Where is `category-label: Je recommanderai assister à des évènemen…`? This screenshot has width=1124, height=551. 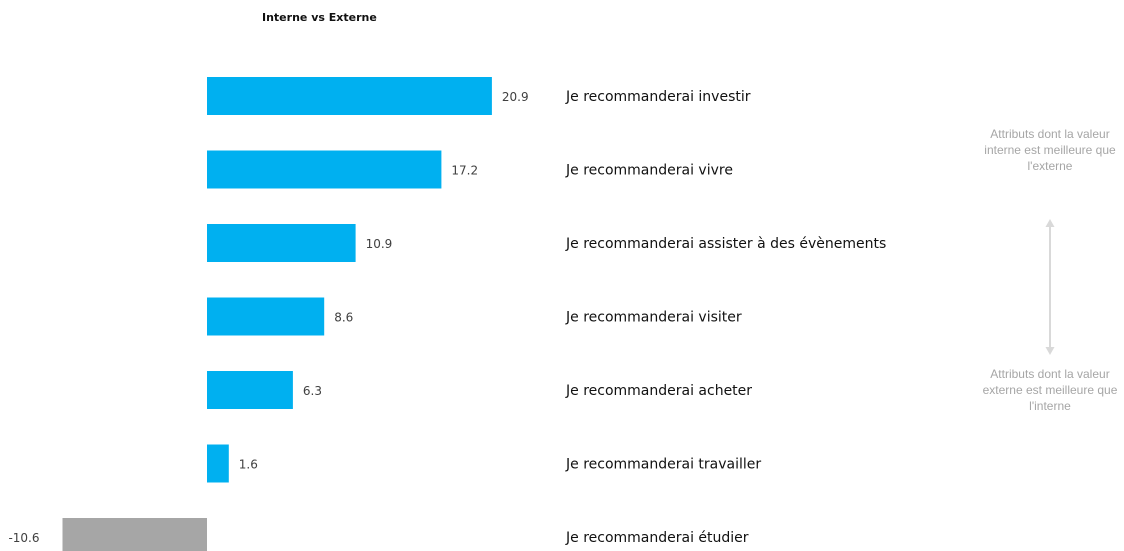
category-label: Je recommanderai assister à des évènemen… is located at coordinates (725, 244).